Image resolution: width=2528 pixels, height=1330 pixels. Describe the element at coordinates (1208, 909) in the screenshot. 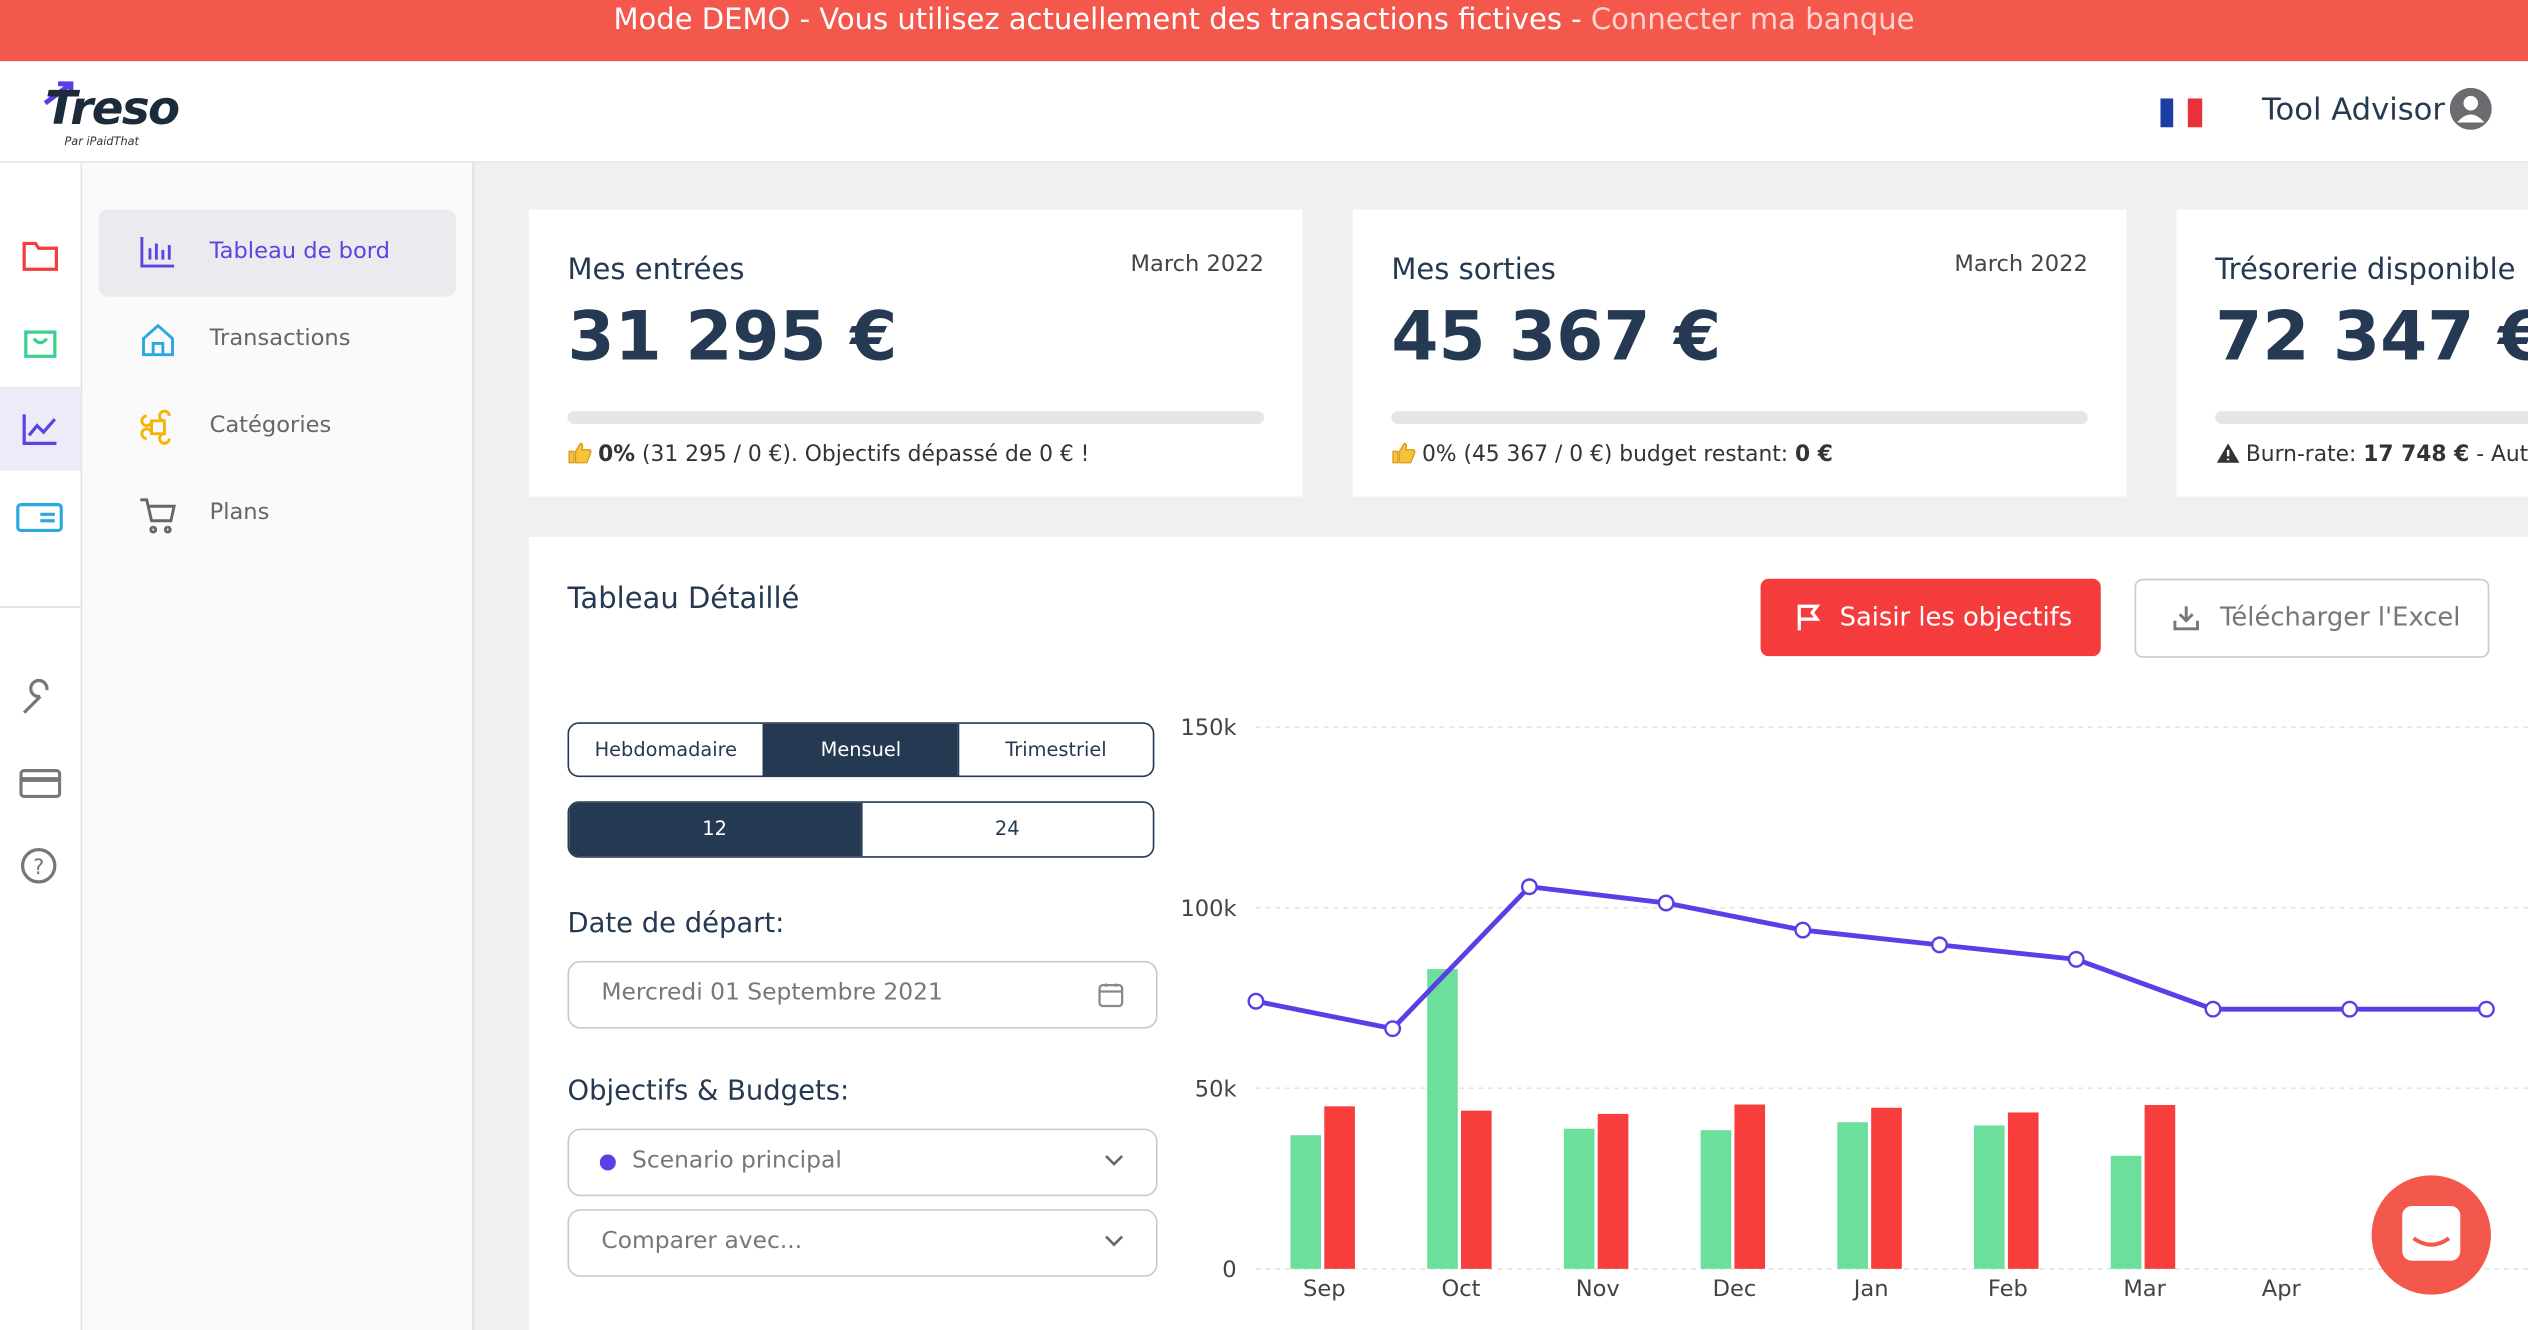

I see `y-tick-label: 100k` at that location.